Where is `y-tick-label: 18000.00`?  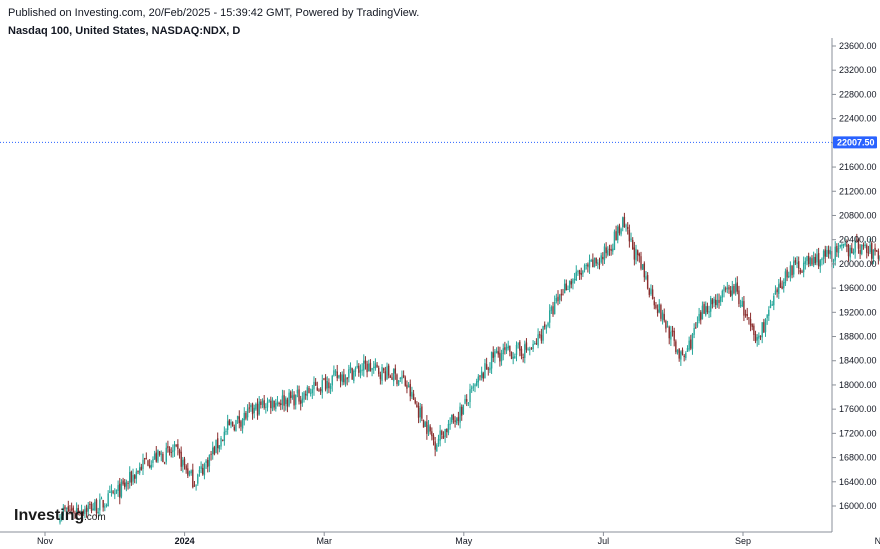
y-tick-label: 18000.00 is located at coordinates (858, 385).